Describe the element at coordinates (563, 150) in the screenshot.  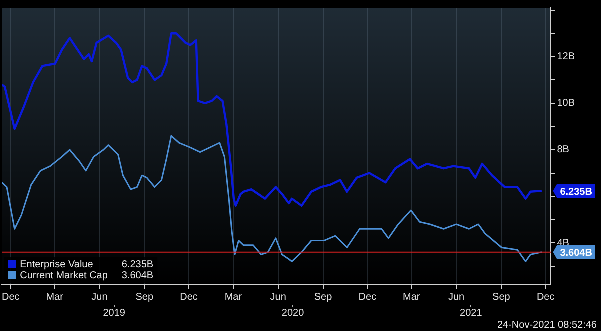
I see `y-tick-label: 8B` at that location.